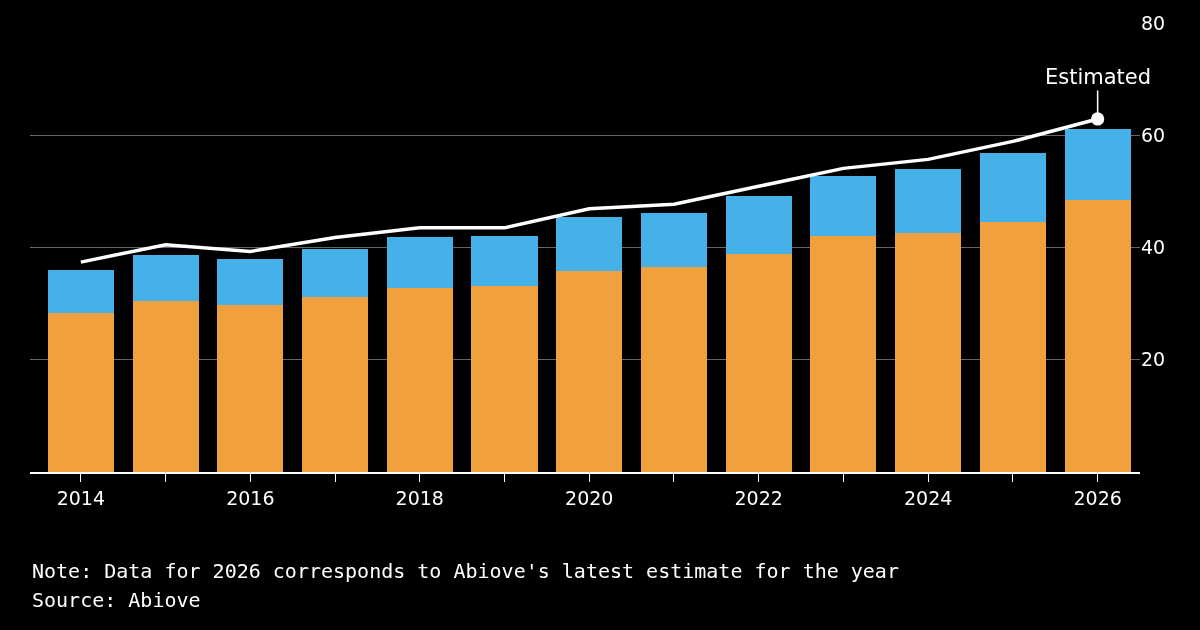 Image resolution: width=1200 pixels, height=630 pixels. I want to click on x-tick-label: 2026, so click(1097, 497).